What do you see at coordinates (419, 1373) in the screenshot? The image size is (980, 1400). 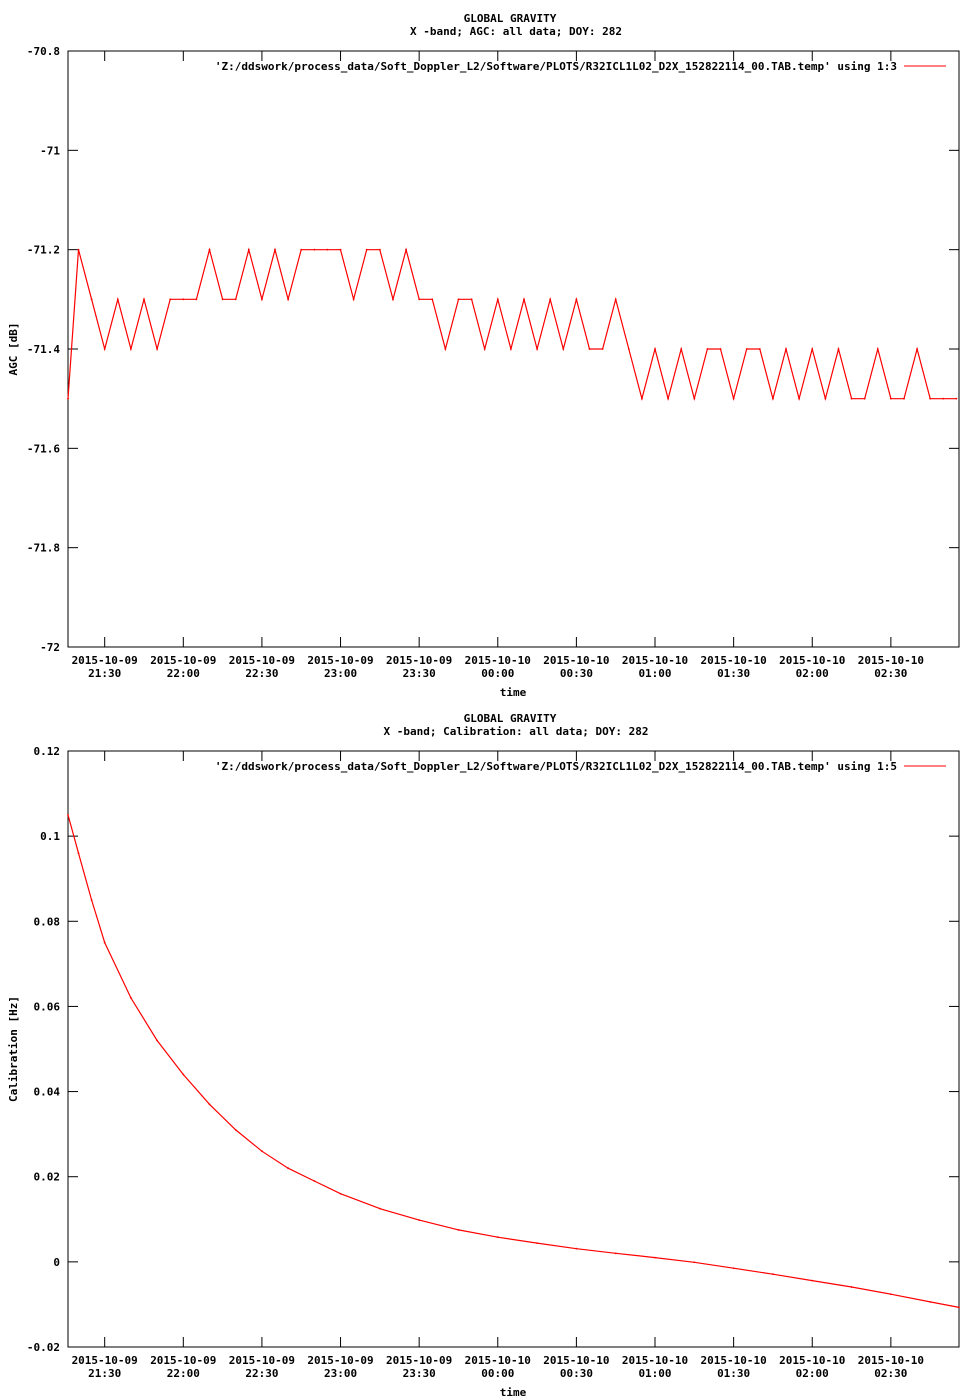 I see `x-tick-label-time: 23:30` at bounding box center [419, 1373].